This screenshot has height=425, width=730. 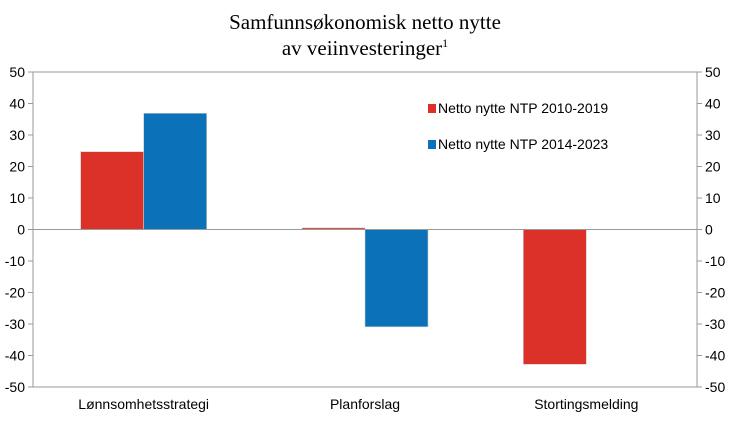 I want to click on chart-title-line1: Samfunnsøkonomisk netto nytte, so click(x=365, y=22).